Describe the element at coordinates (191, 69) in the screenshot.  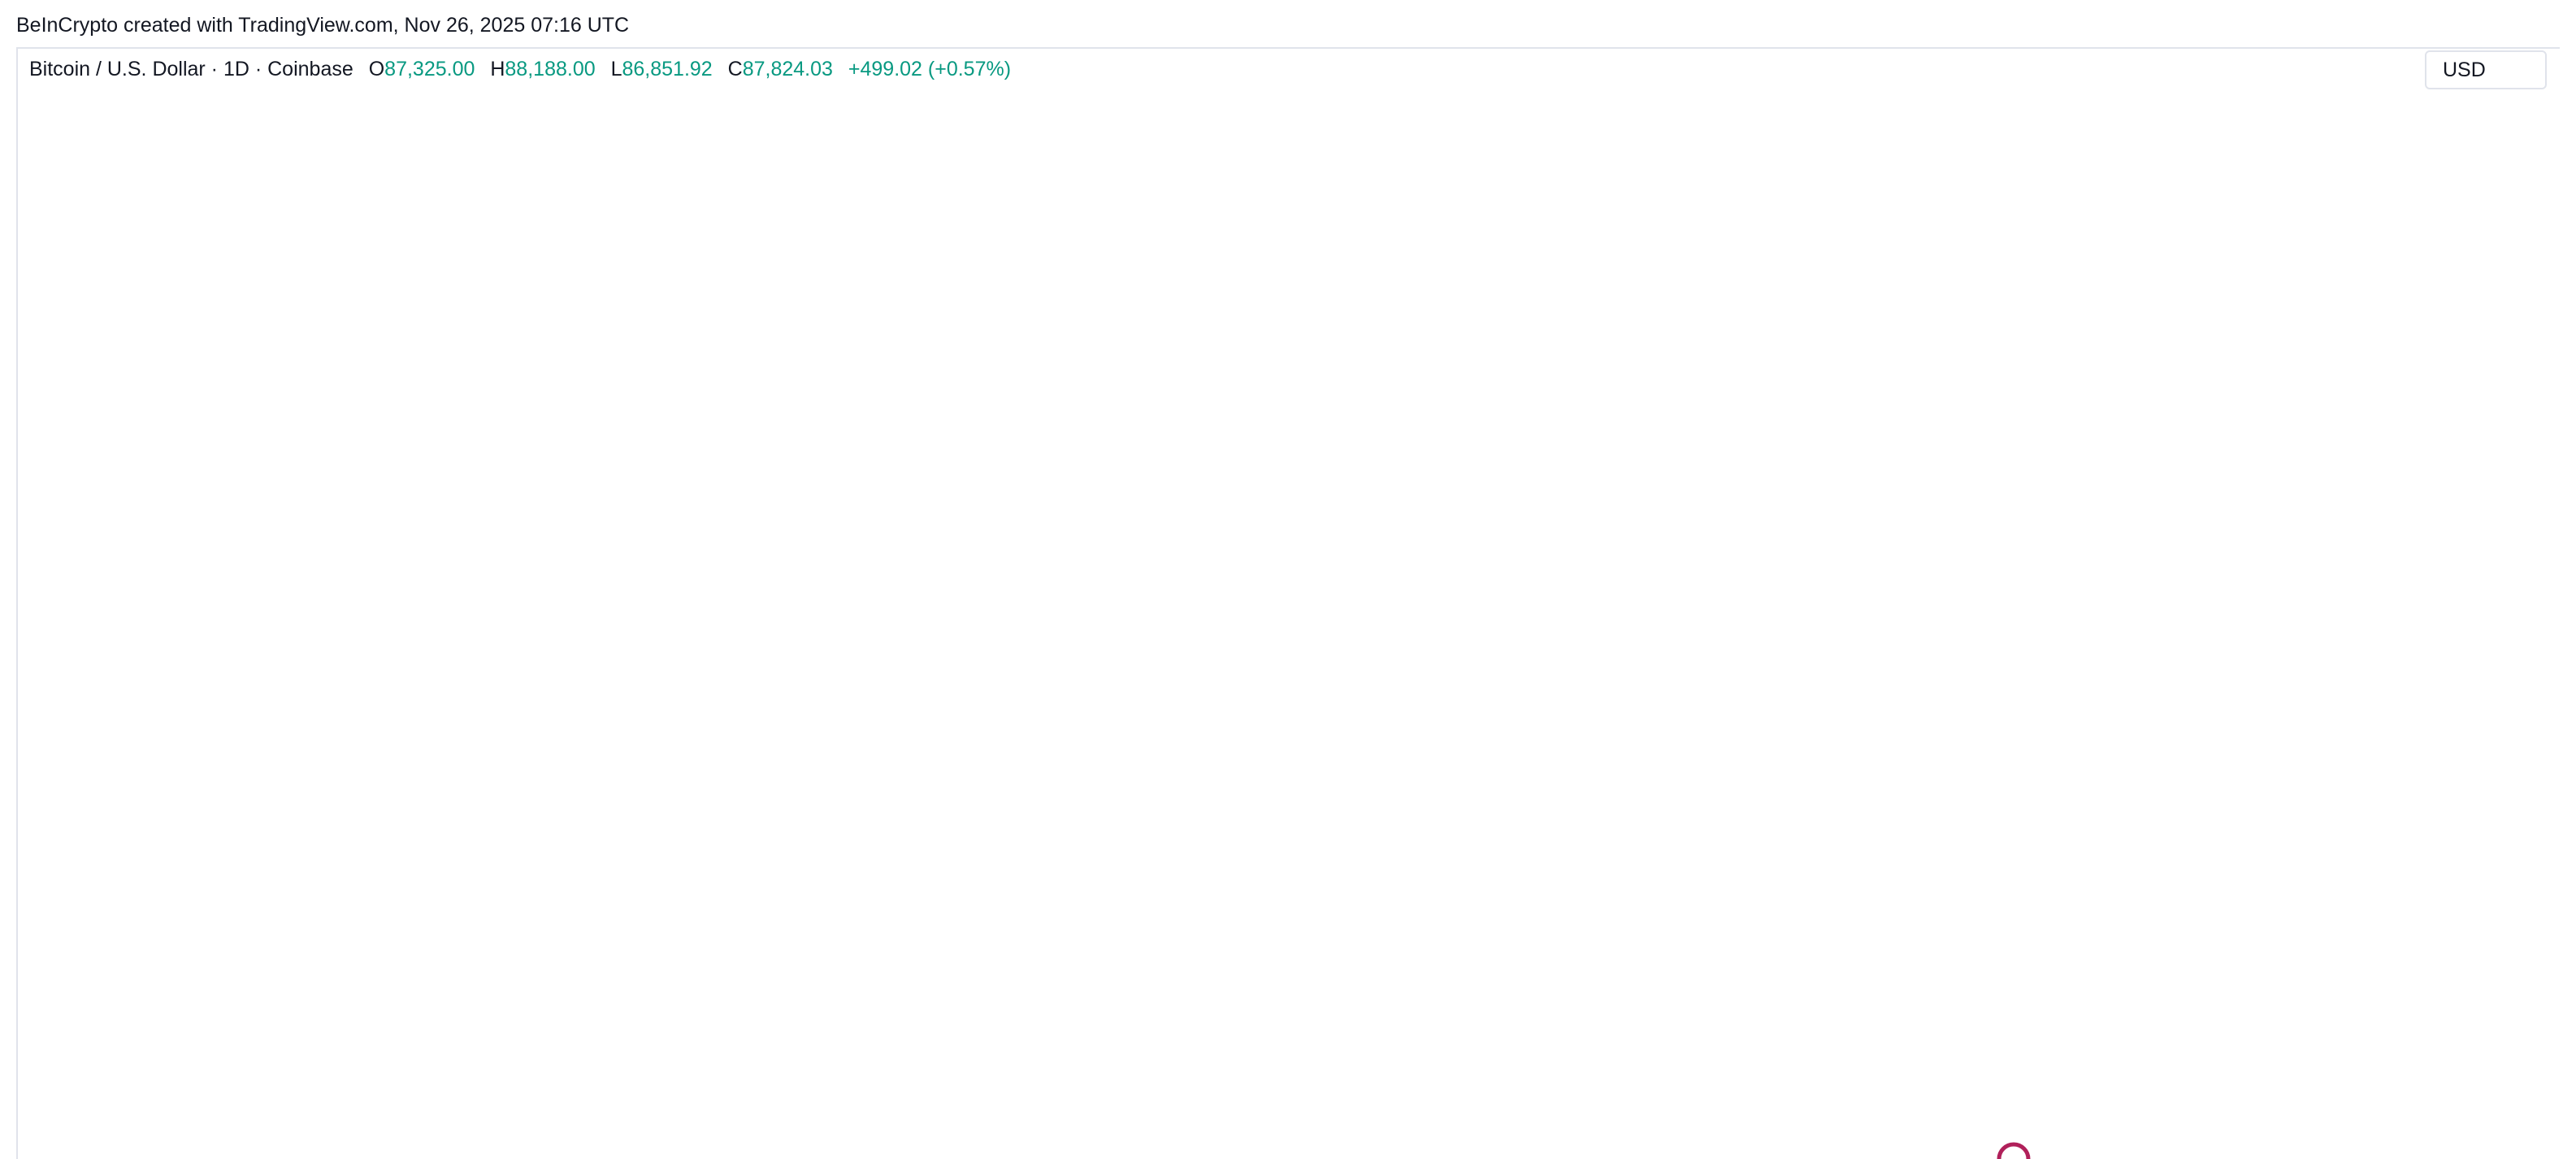
I see `symbol-label: Bitcoin / U.S. Dollar · 1D · Coinbase` at that location.